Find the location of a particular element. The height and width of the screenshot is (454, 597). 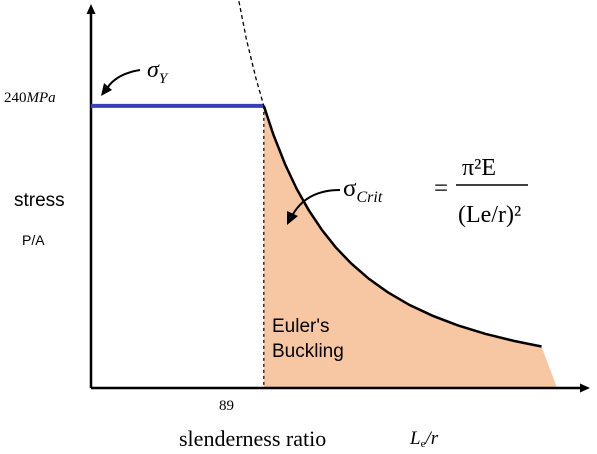

sigma-y-leader-arrowhead is located at coordinates (106, 89).